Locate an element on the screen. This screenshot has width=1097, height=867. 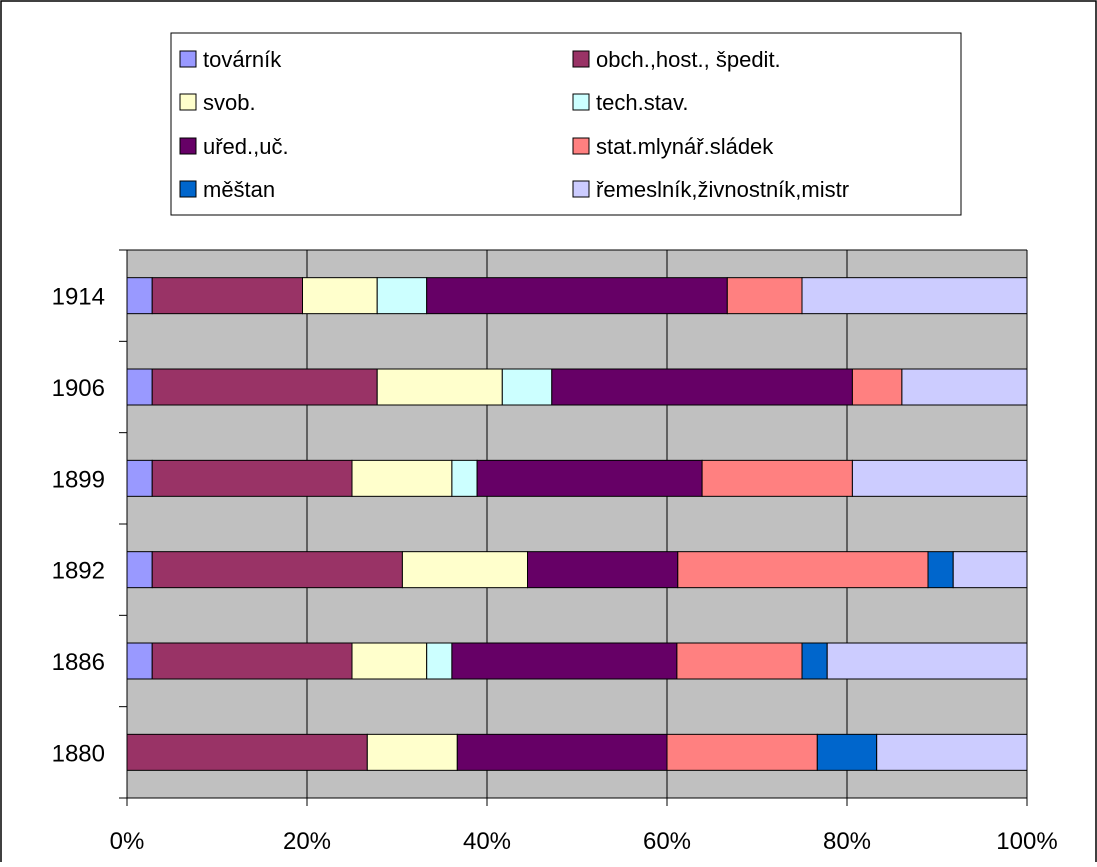
y-tick-label: 1886 is located at coordinates (78, 662).